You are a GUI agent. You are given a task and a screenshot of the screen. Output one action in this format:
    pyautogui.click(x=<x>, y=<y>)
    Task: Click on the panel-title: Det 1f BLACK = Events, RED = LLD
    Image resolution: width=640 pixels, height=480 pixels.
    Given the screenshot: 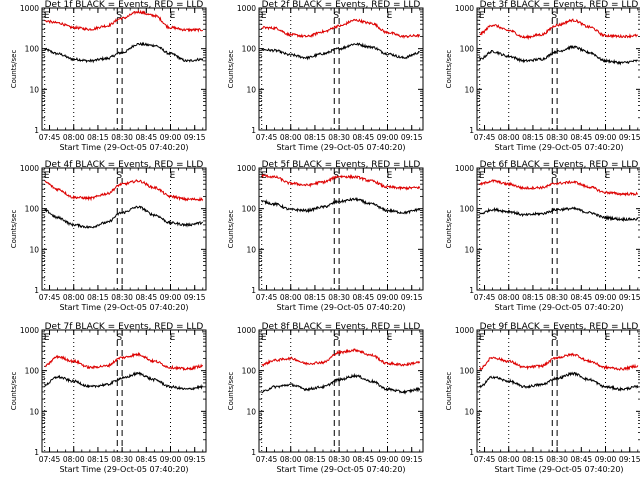 What is the action you would take?
    pyautogui.click(x=124, y=5)
    